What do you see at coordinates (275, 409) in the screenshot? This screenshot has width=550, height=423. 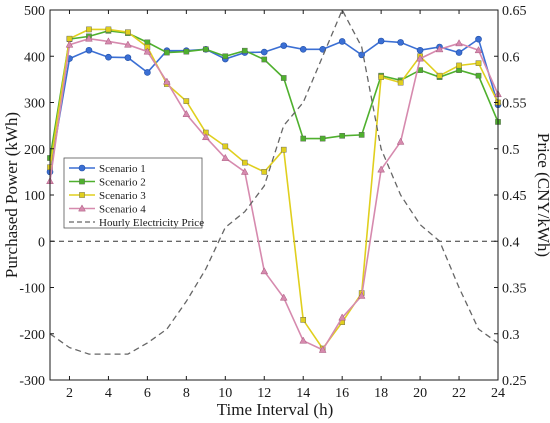 I see `x-axis-label: Time Interval (h)` at bounding box center [275, 409].